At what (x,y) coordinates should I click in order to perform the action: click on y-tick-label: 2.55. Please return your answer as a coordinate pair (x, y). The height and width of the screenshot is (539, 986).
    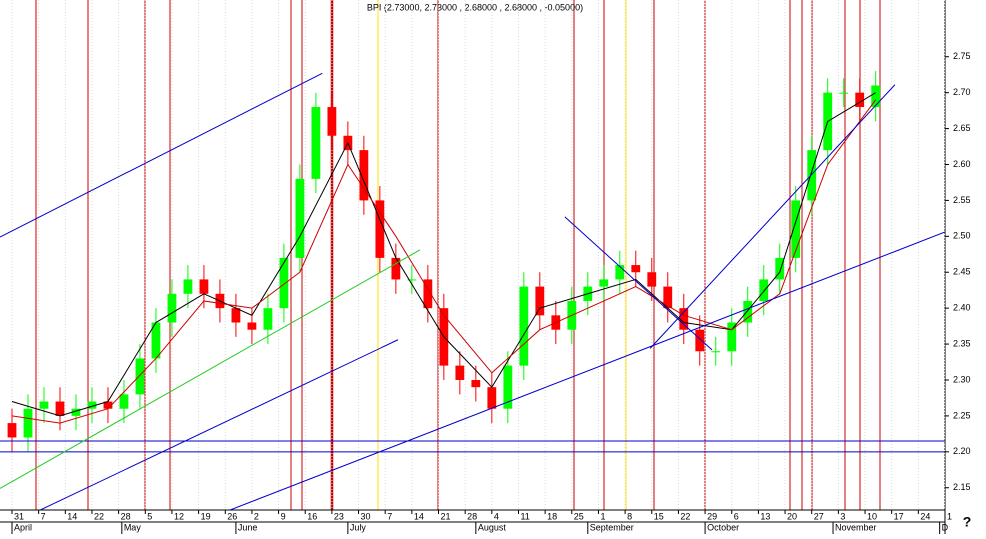
    Looking at the image, I should click on (962, 200).